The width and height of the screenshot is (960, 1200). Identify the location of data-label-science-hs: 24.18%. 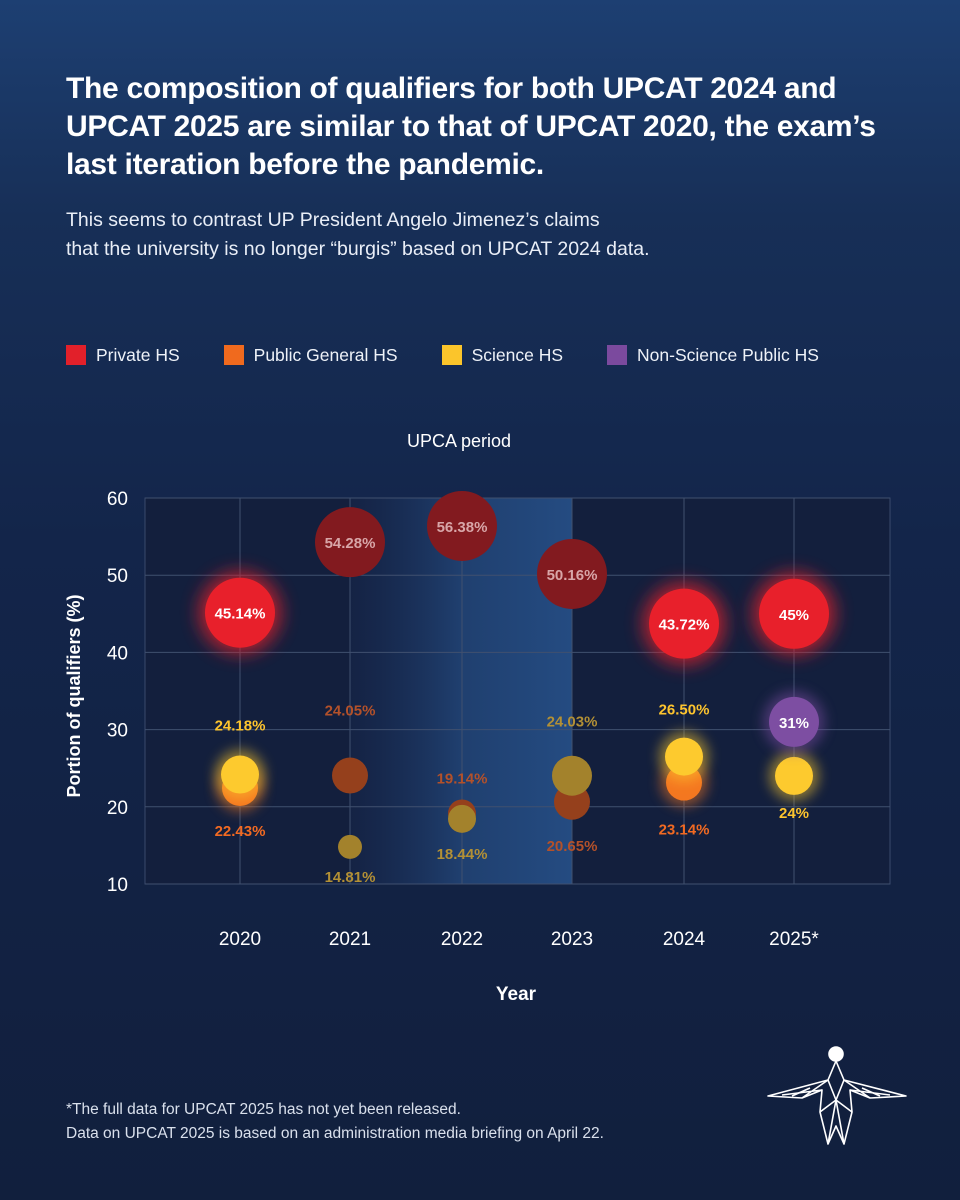
(240, 726).